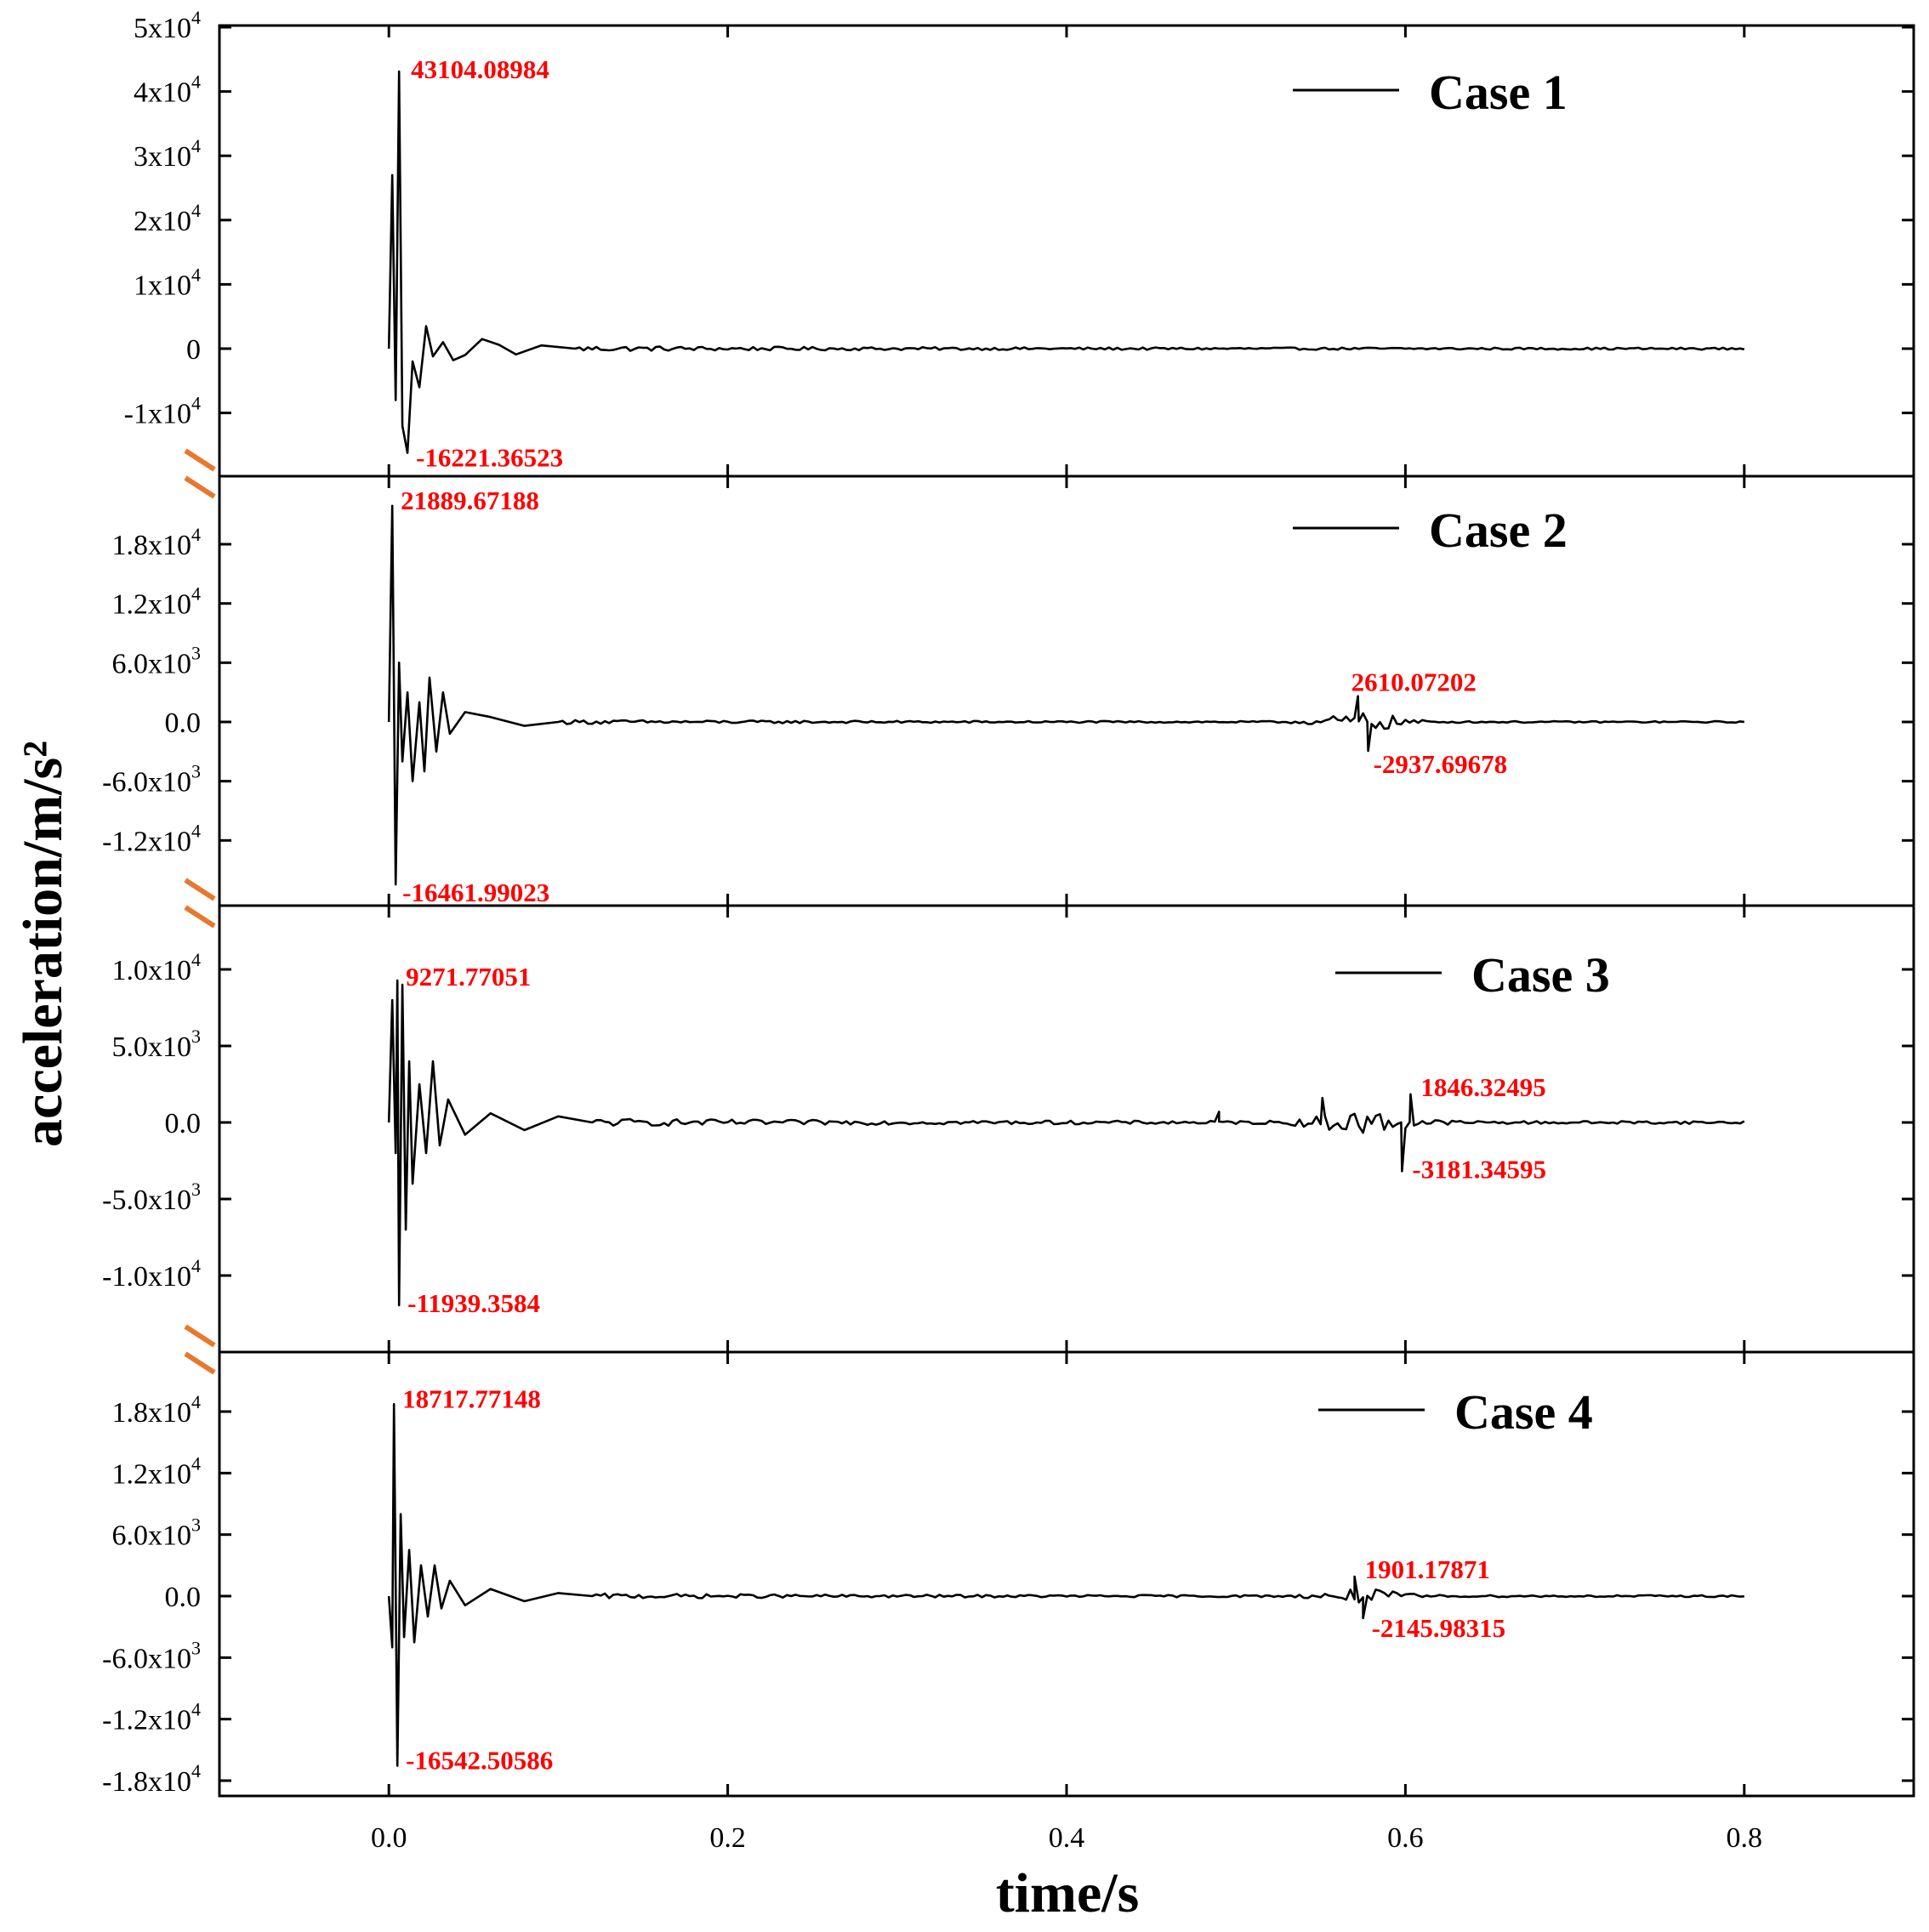 The width and height of the screenshot is (1929, 1932). I want to click on data-label: 1901.17871, so click(1428, 1569).